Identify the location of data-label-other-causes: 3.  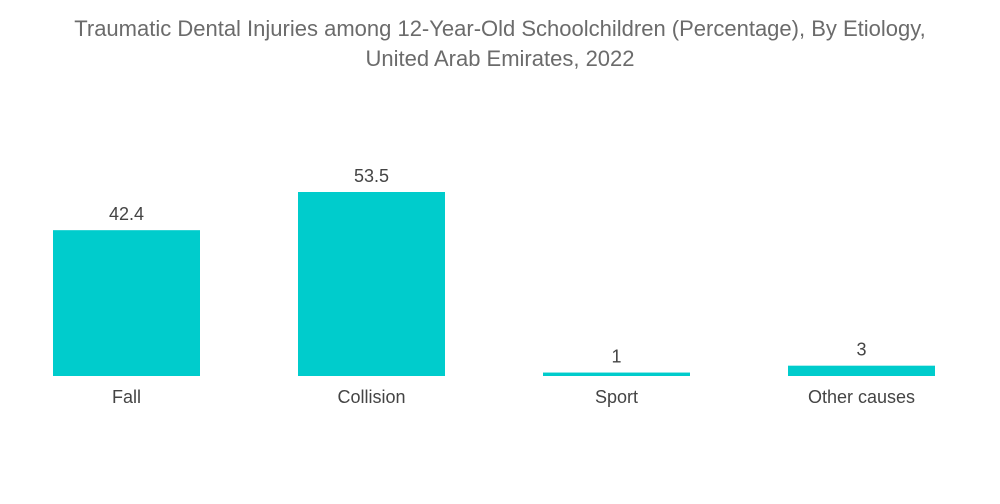
(861, 350).